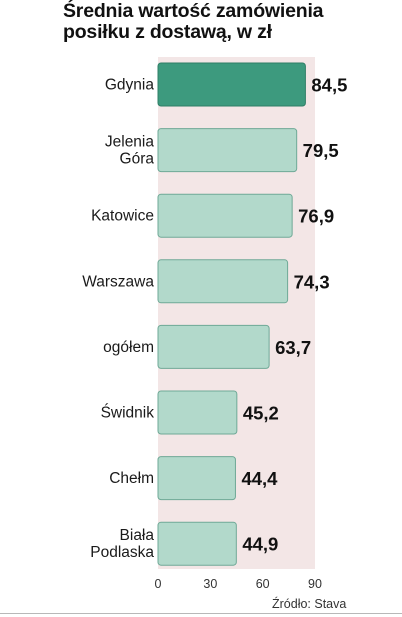  Describe the element at coordinates (260, 544) in the screenshot. I see `value-label-7: 44,9` at that location.